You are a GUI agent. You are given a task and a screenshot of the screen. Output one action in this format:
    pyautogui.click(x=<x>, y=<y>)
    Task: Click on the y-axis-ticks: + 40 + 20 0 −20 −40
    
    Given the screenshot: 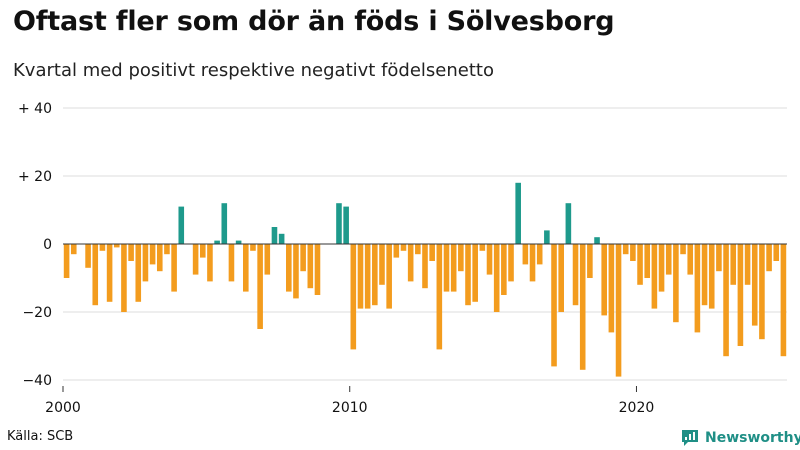 What is the action you would take?
    pyautogui.click(x=35, y=245)
    